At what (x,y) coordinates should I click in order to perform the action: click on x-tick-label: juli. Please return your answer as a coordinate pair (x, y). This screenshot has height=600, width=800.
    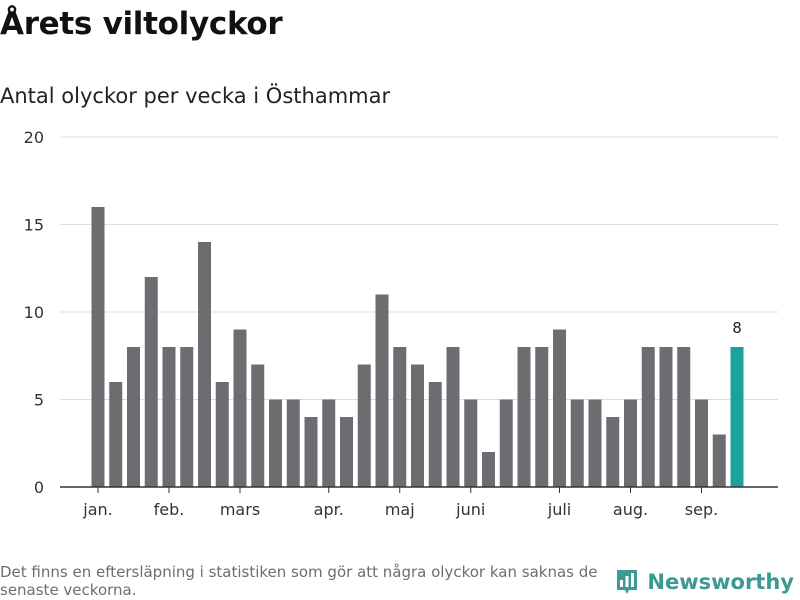
    Looking at the image, I should click on (559, 509).